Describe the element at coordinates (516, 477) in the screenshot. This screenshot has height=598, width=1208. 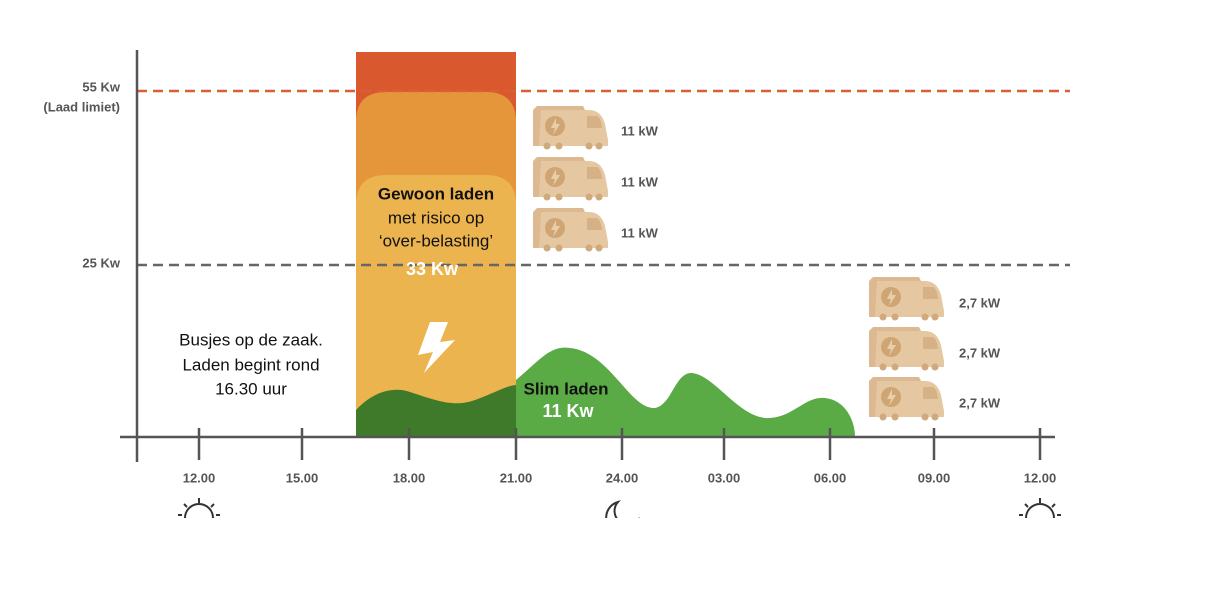
I see `x-tick-label: 21.00` at that location.